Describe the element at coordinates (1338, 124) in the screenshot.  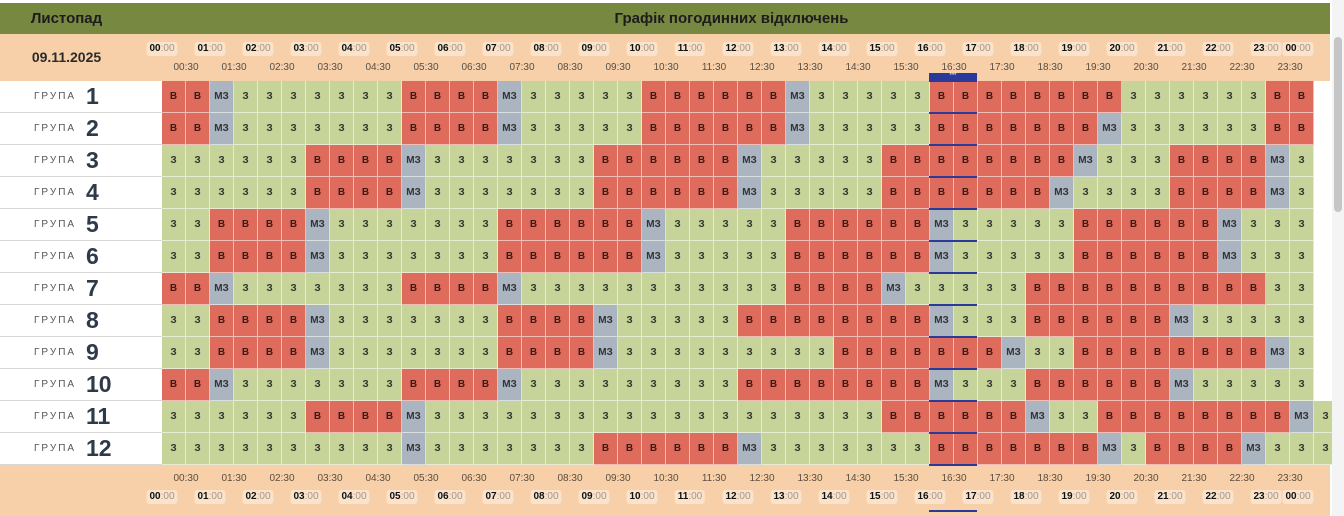
I see `scrollbar-thumb` at that location.